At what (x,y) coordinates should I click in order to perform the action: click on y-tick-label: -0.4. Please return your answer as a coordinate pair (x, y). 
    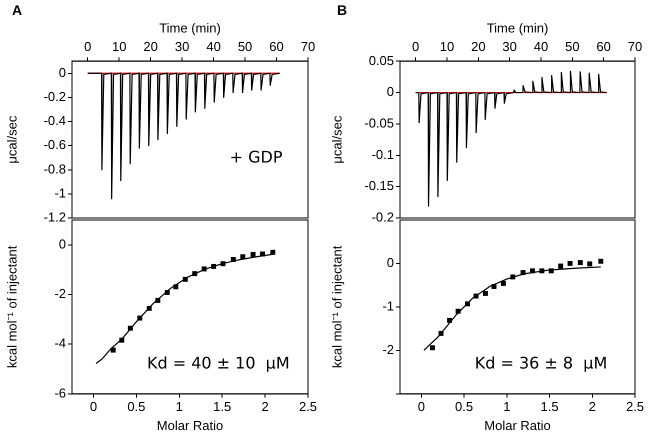
    Looking at the image, I should click on (55, 120).